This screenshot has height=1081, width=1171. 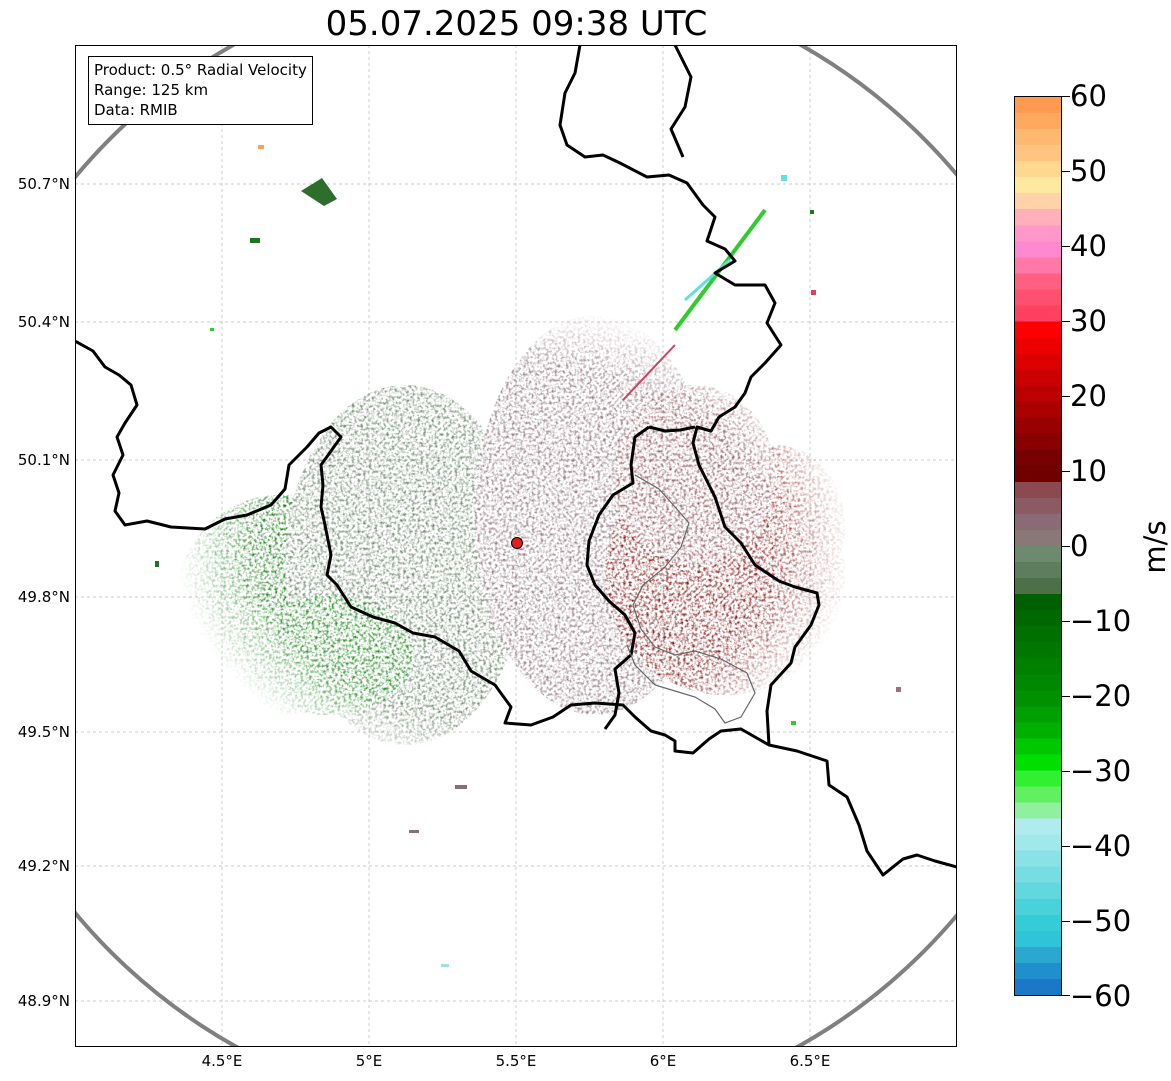 What do you see at coordinates (1088, 471) in the screenshot?
I see `colorbar-label: 10` at bounding box center [1088, 471].